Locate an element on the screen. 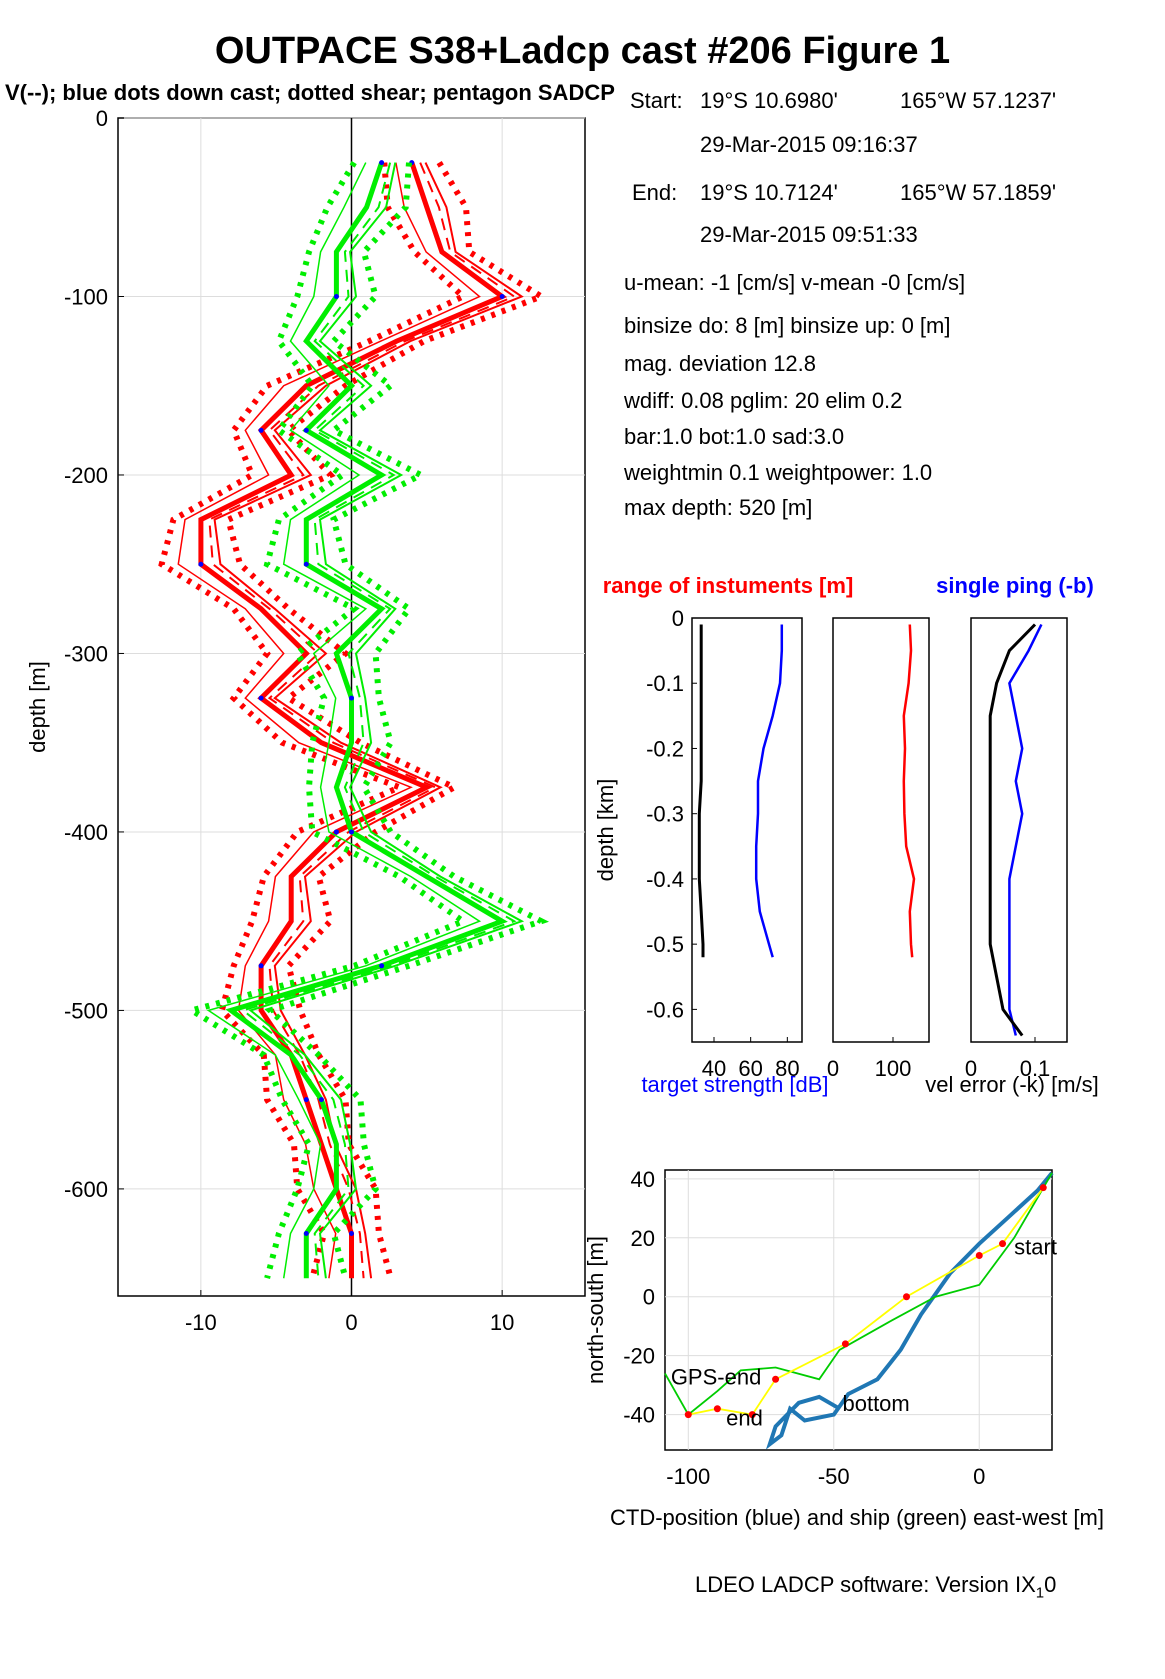  position-y-axis-label: north-south [m] is located at coordinates (595, 1310).